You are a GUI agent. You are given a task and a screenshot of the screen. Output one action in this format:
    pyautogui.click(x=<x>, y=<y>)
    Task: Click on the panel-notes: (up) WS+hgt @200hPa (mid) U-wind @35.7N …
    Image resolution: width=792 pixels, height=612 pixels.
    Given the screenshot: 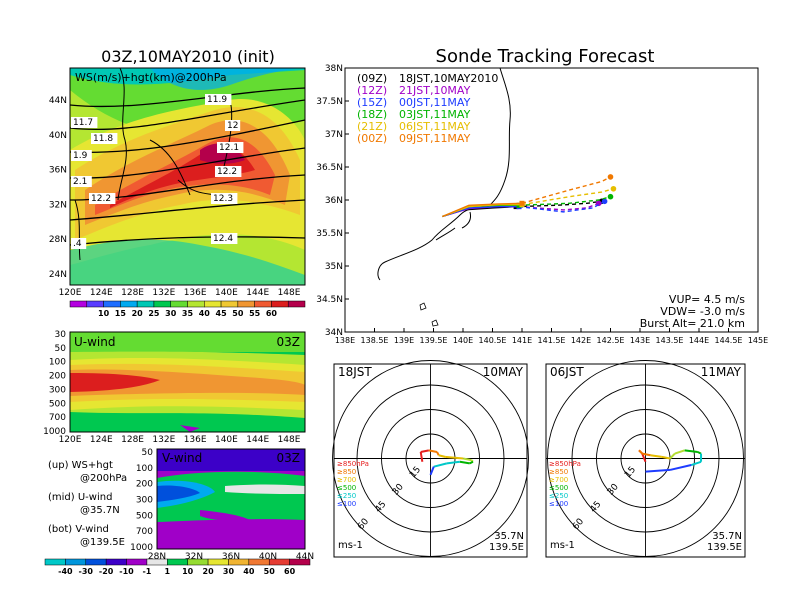 What is the action you would take?
    pyautogui.click(x=87, y=504)
    